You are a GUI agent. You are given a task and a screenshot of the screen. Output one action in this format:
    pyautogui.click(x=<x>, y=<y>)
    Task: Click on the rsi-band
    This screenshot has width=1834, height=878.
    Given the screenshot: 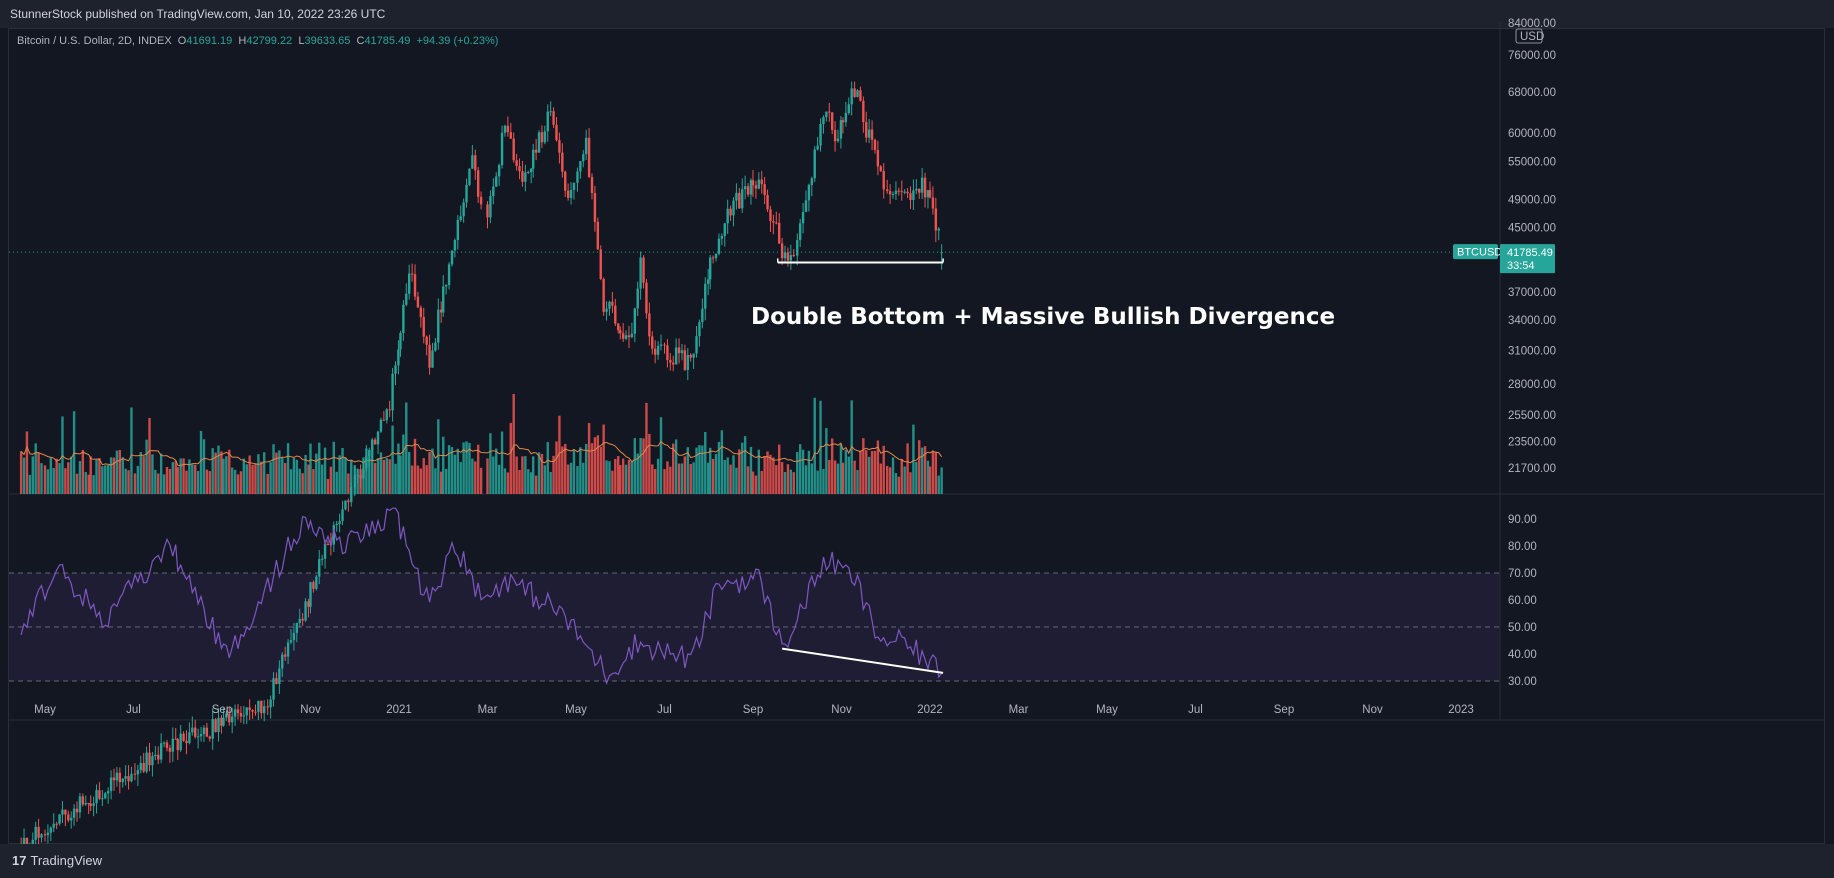 What is the action you would take?
    pyautogui.click(x=754, y=627)
    